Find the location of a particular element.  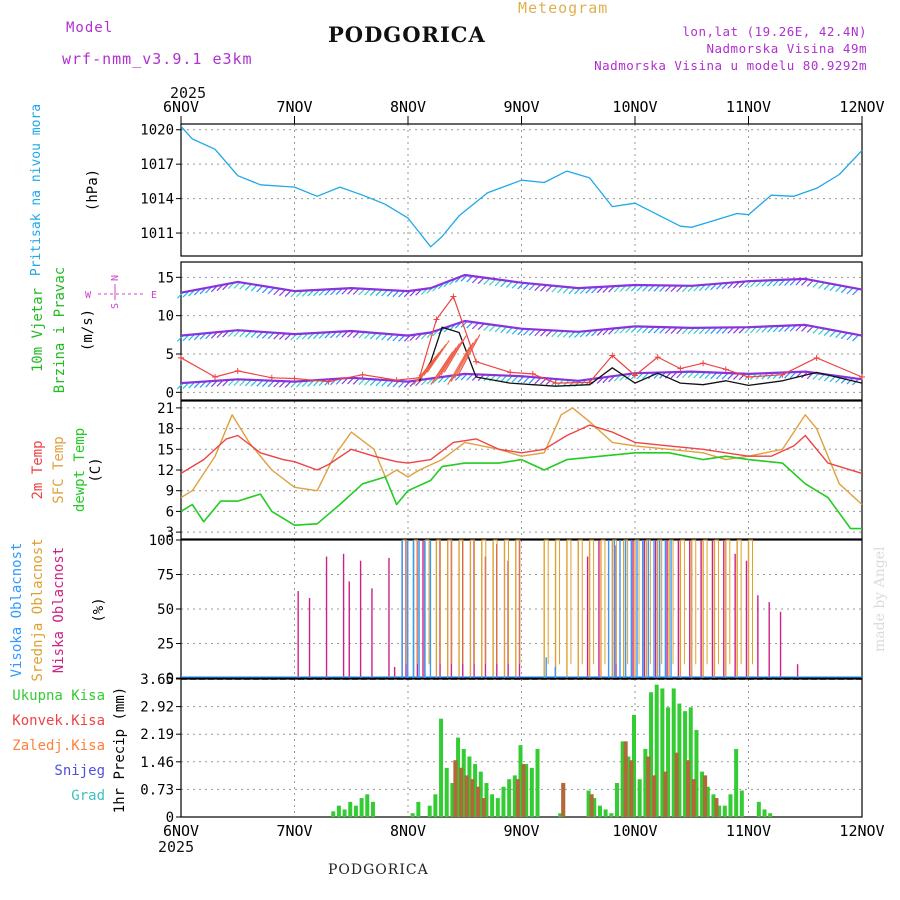

y-tick-label: 75 is located at coordinates (165, 576).